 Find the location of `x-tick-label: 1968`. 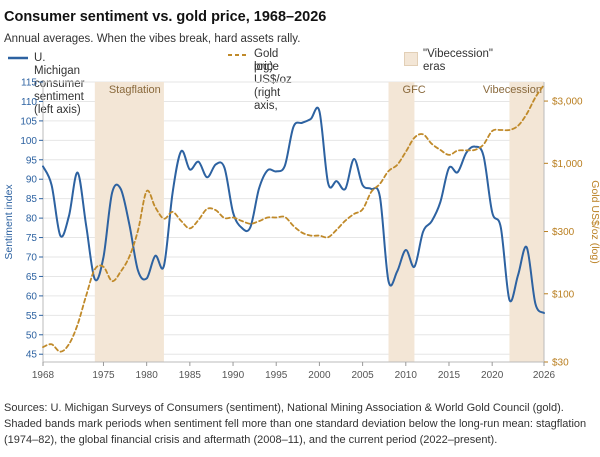

x-tick-label: 1968 is located at coordinates (43, 375).